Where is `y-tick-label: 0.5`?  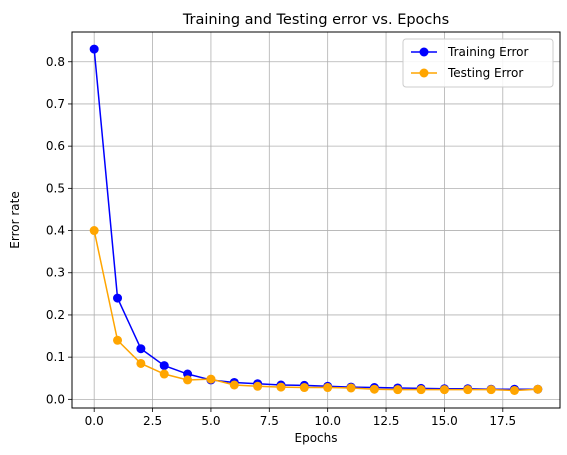 y-tick-label: 0.5 is located at coordinates (55, 188).